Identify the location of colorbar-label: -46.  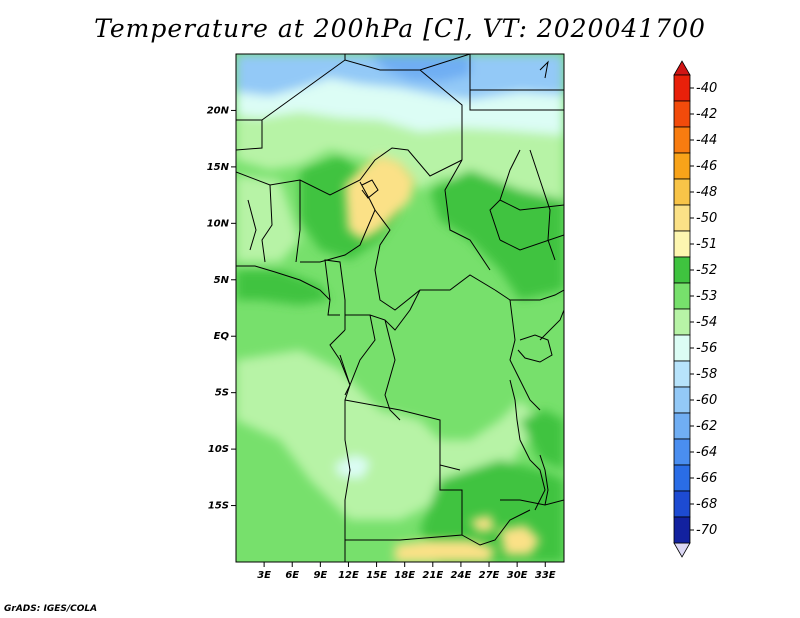
(706, 166).